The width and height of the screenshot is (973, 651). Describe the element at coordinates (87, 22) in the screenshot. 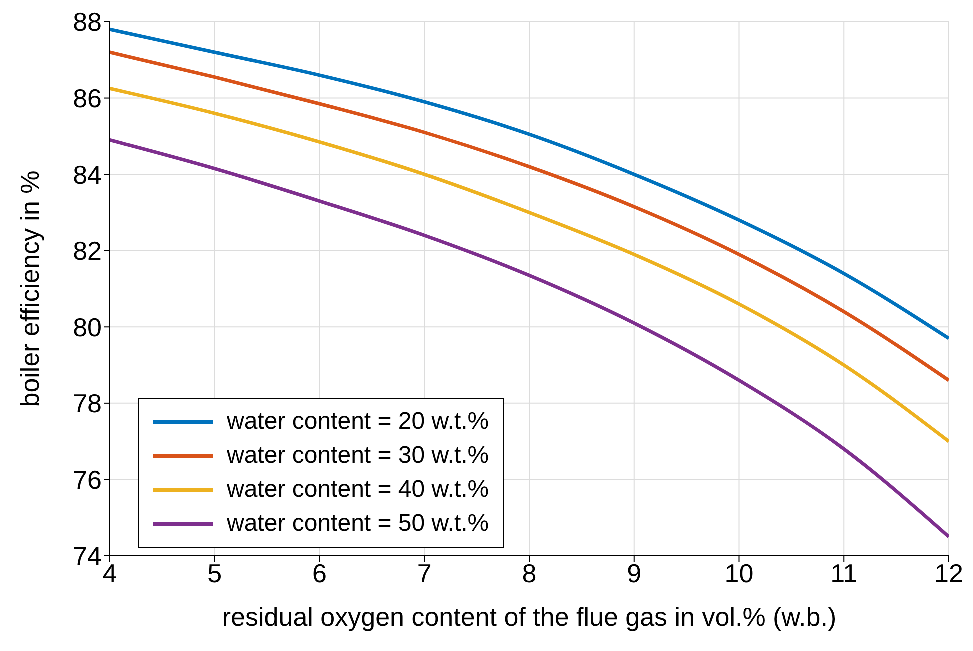

I see `y-tick-label: 88` at that location.